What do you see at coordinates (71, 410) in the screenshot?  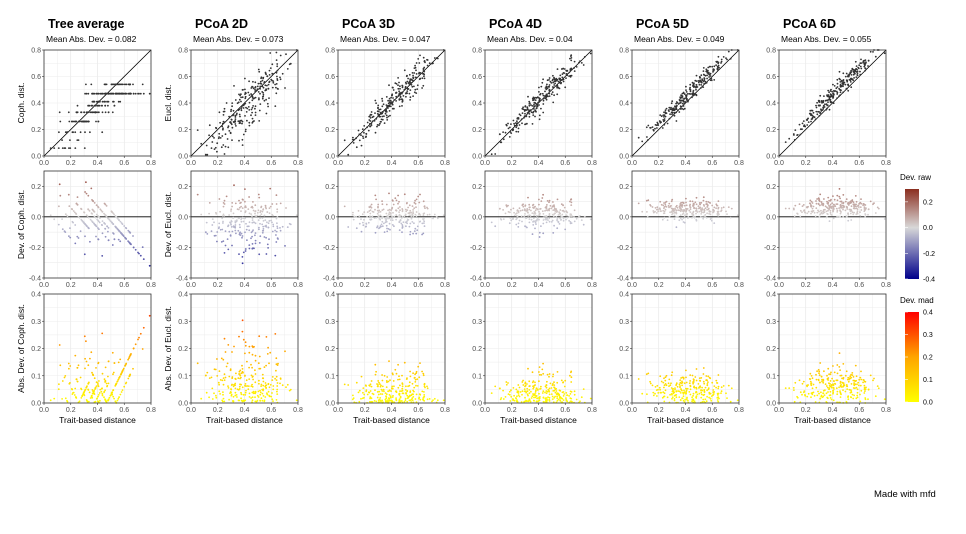 I see `x-tick-label: 0.2` at bounding box center [71, 410].